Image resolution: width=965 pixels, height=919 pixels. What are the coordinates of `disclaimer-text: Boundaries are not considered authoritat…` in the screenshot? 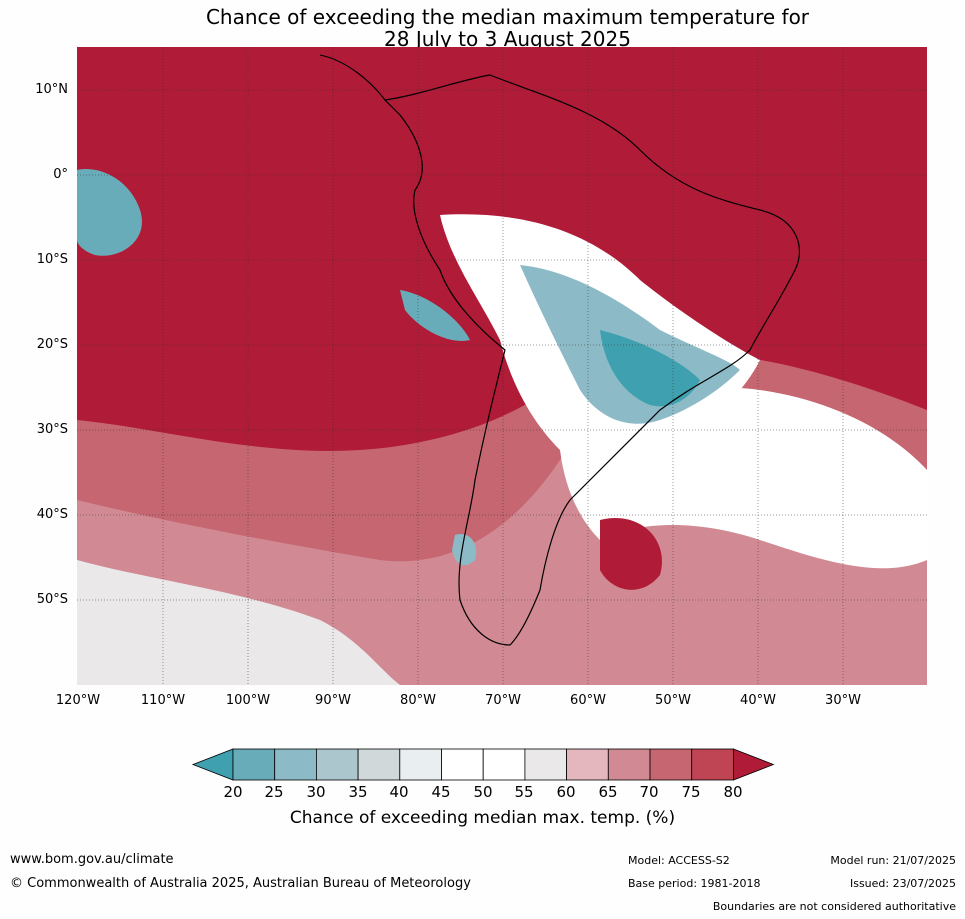 It's located at (834, 906).